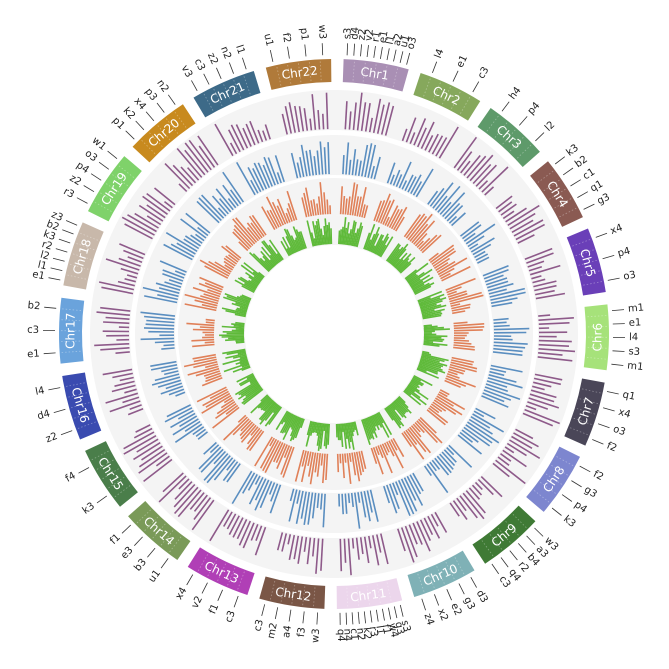 The height and width of the screenshot is (669, 669). Describe the element at coordinates (616, 229) in the screenshot. I see `gene-tick-label: x4` at that location.